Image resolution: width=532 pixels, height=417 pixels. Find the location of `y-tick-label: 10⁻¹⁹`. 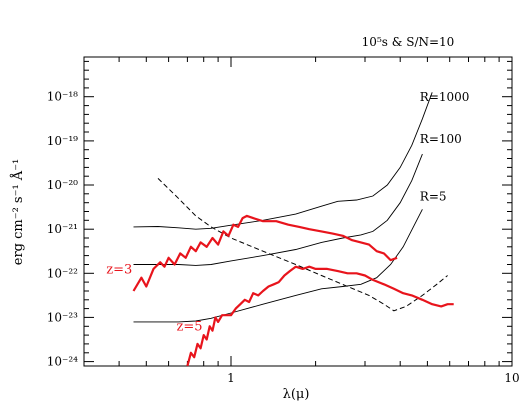

y-tick-label: 10⁻¹⁹ is located at coordinates (62, 141).